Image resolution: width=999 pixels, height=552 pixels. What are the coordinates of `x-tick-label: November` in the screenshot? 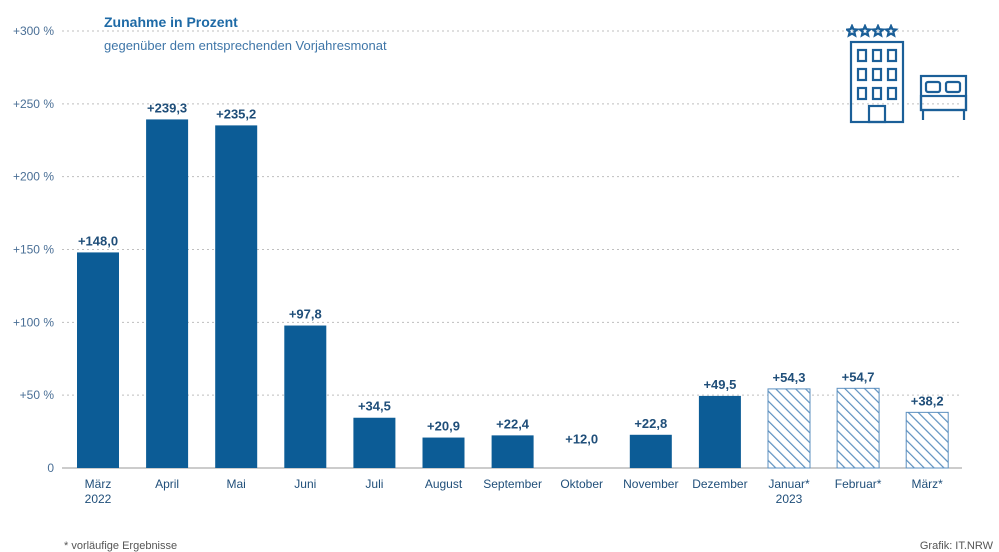 It's located at (650, 484).